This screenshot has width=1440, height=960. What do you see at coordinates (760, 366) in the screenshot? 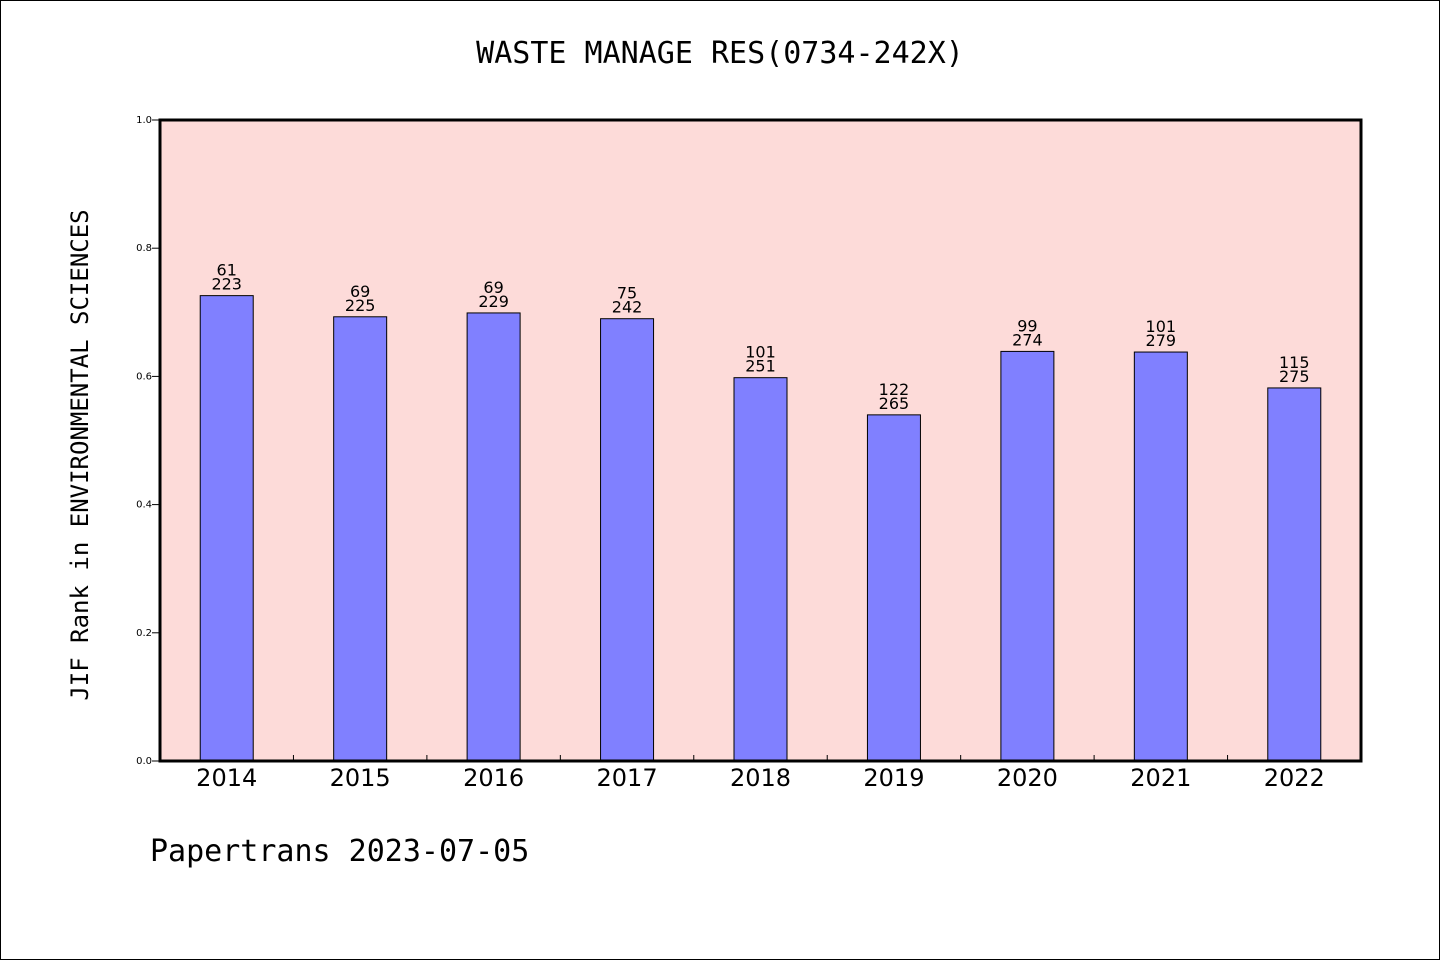
I see `bar-total-label: 251` at bounding box center [760, 366].